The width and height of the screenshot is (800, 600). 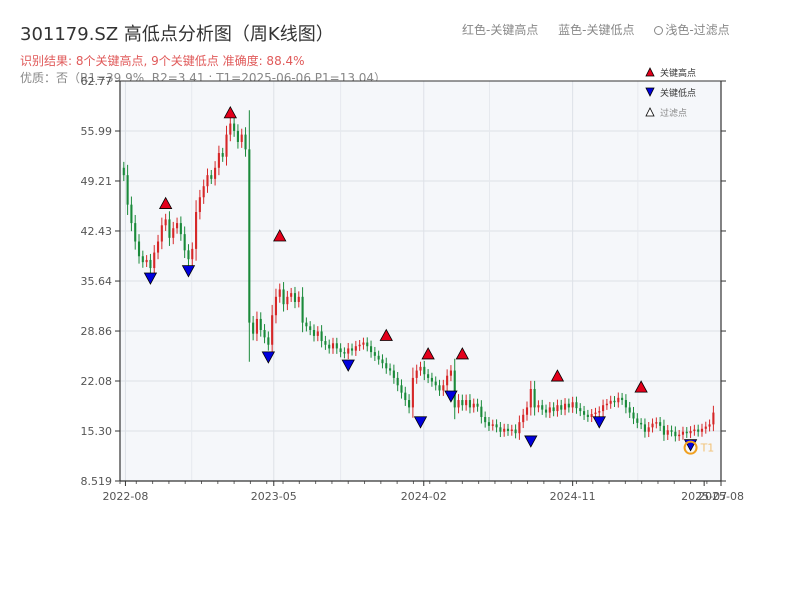 I want to click on result-line: 识别结果: 8个关键高点, 9个关键低点 准确度: 88.4%, so click(x=162, y=61).